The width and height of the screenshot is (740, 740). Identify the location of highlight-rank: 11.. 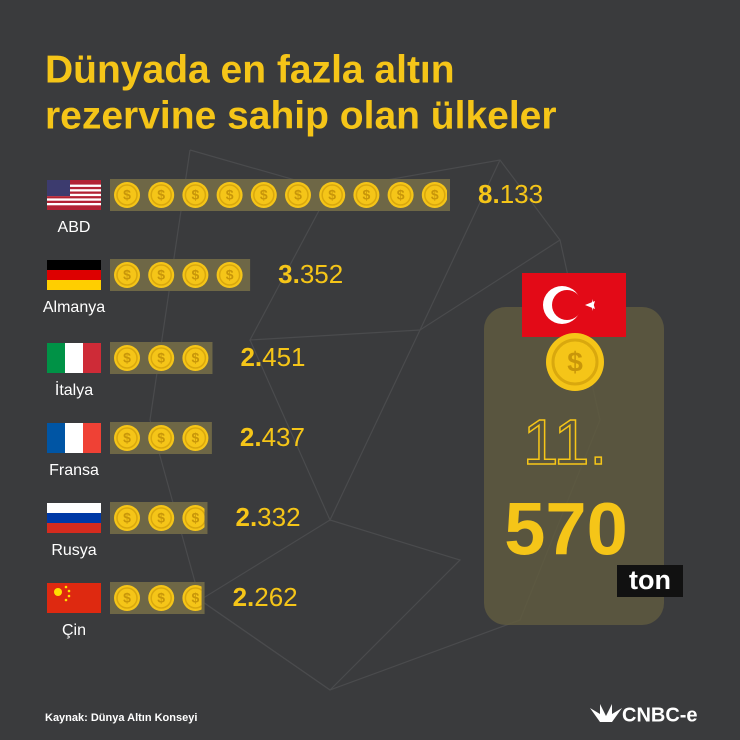
(565, 442).